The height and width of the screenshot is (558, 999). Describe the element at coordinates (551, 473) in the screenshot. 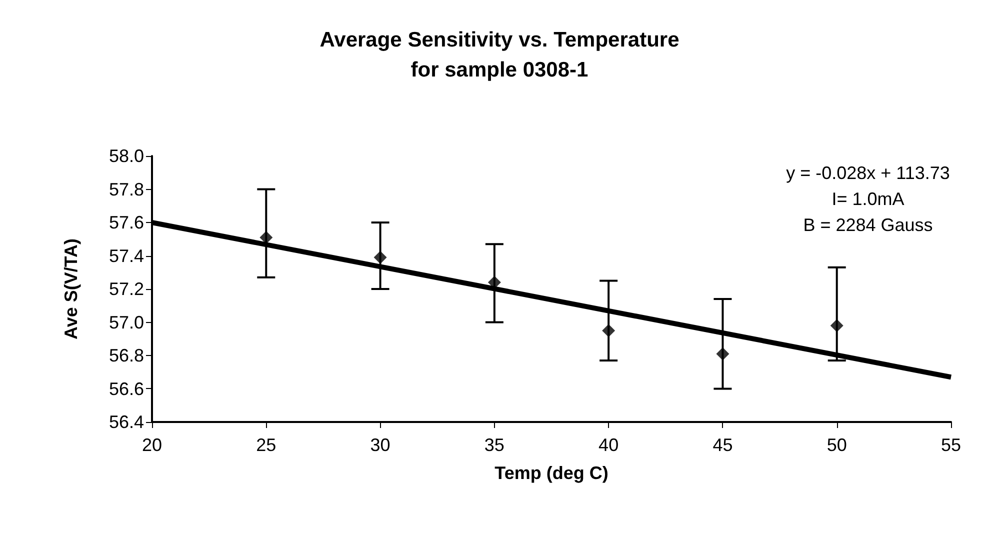

I see `x-axis-title: Temp (deg C)` at that location.